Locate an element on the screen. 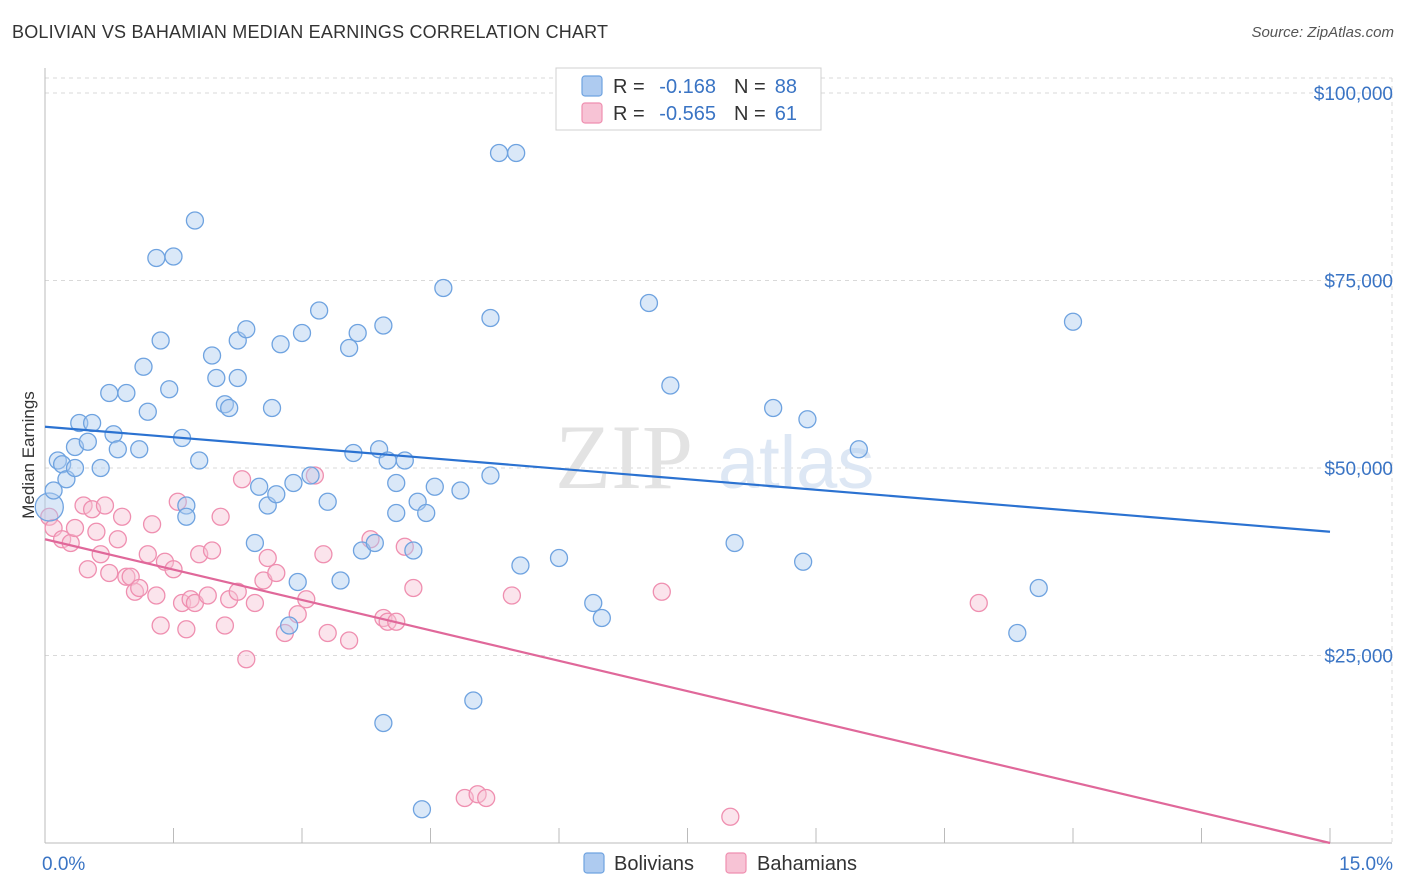  y-tick-labels: $25,000 $50,000 $75,000 $100,000 is located at coordinates (1353, 376).